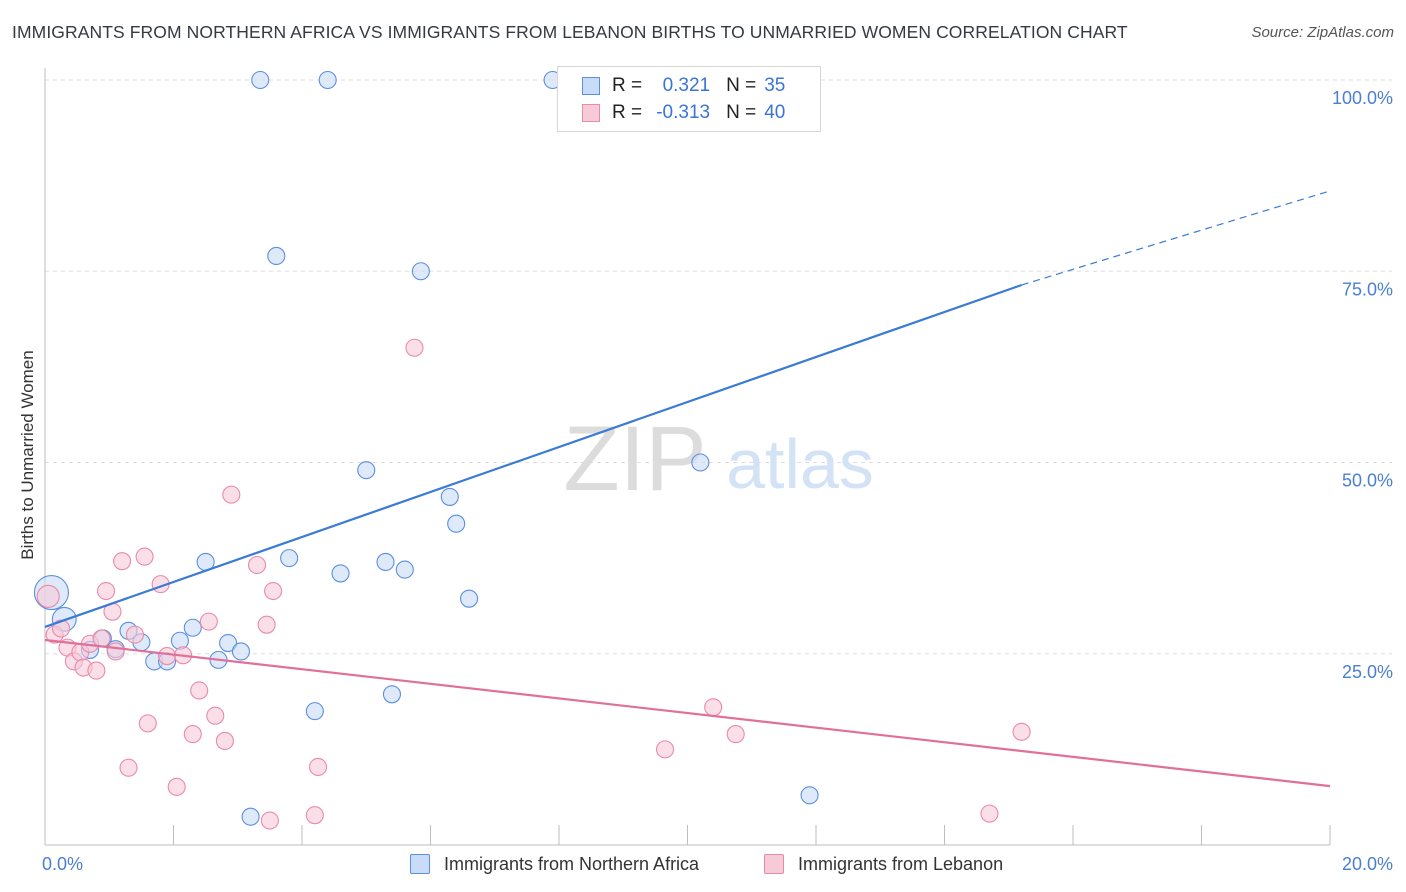  I want to click on legend-r-value: 0.321, so click(686, 85).